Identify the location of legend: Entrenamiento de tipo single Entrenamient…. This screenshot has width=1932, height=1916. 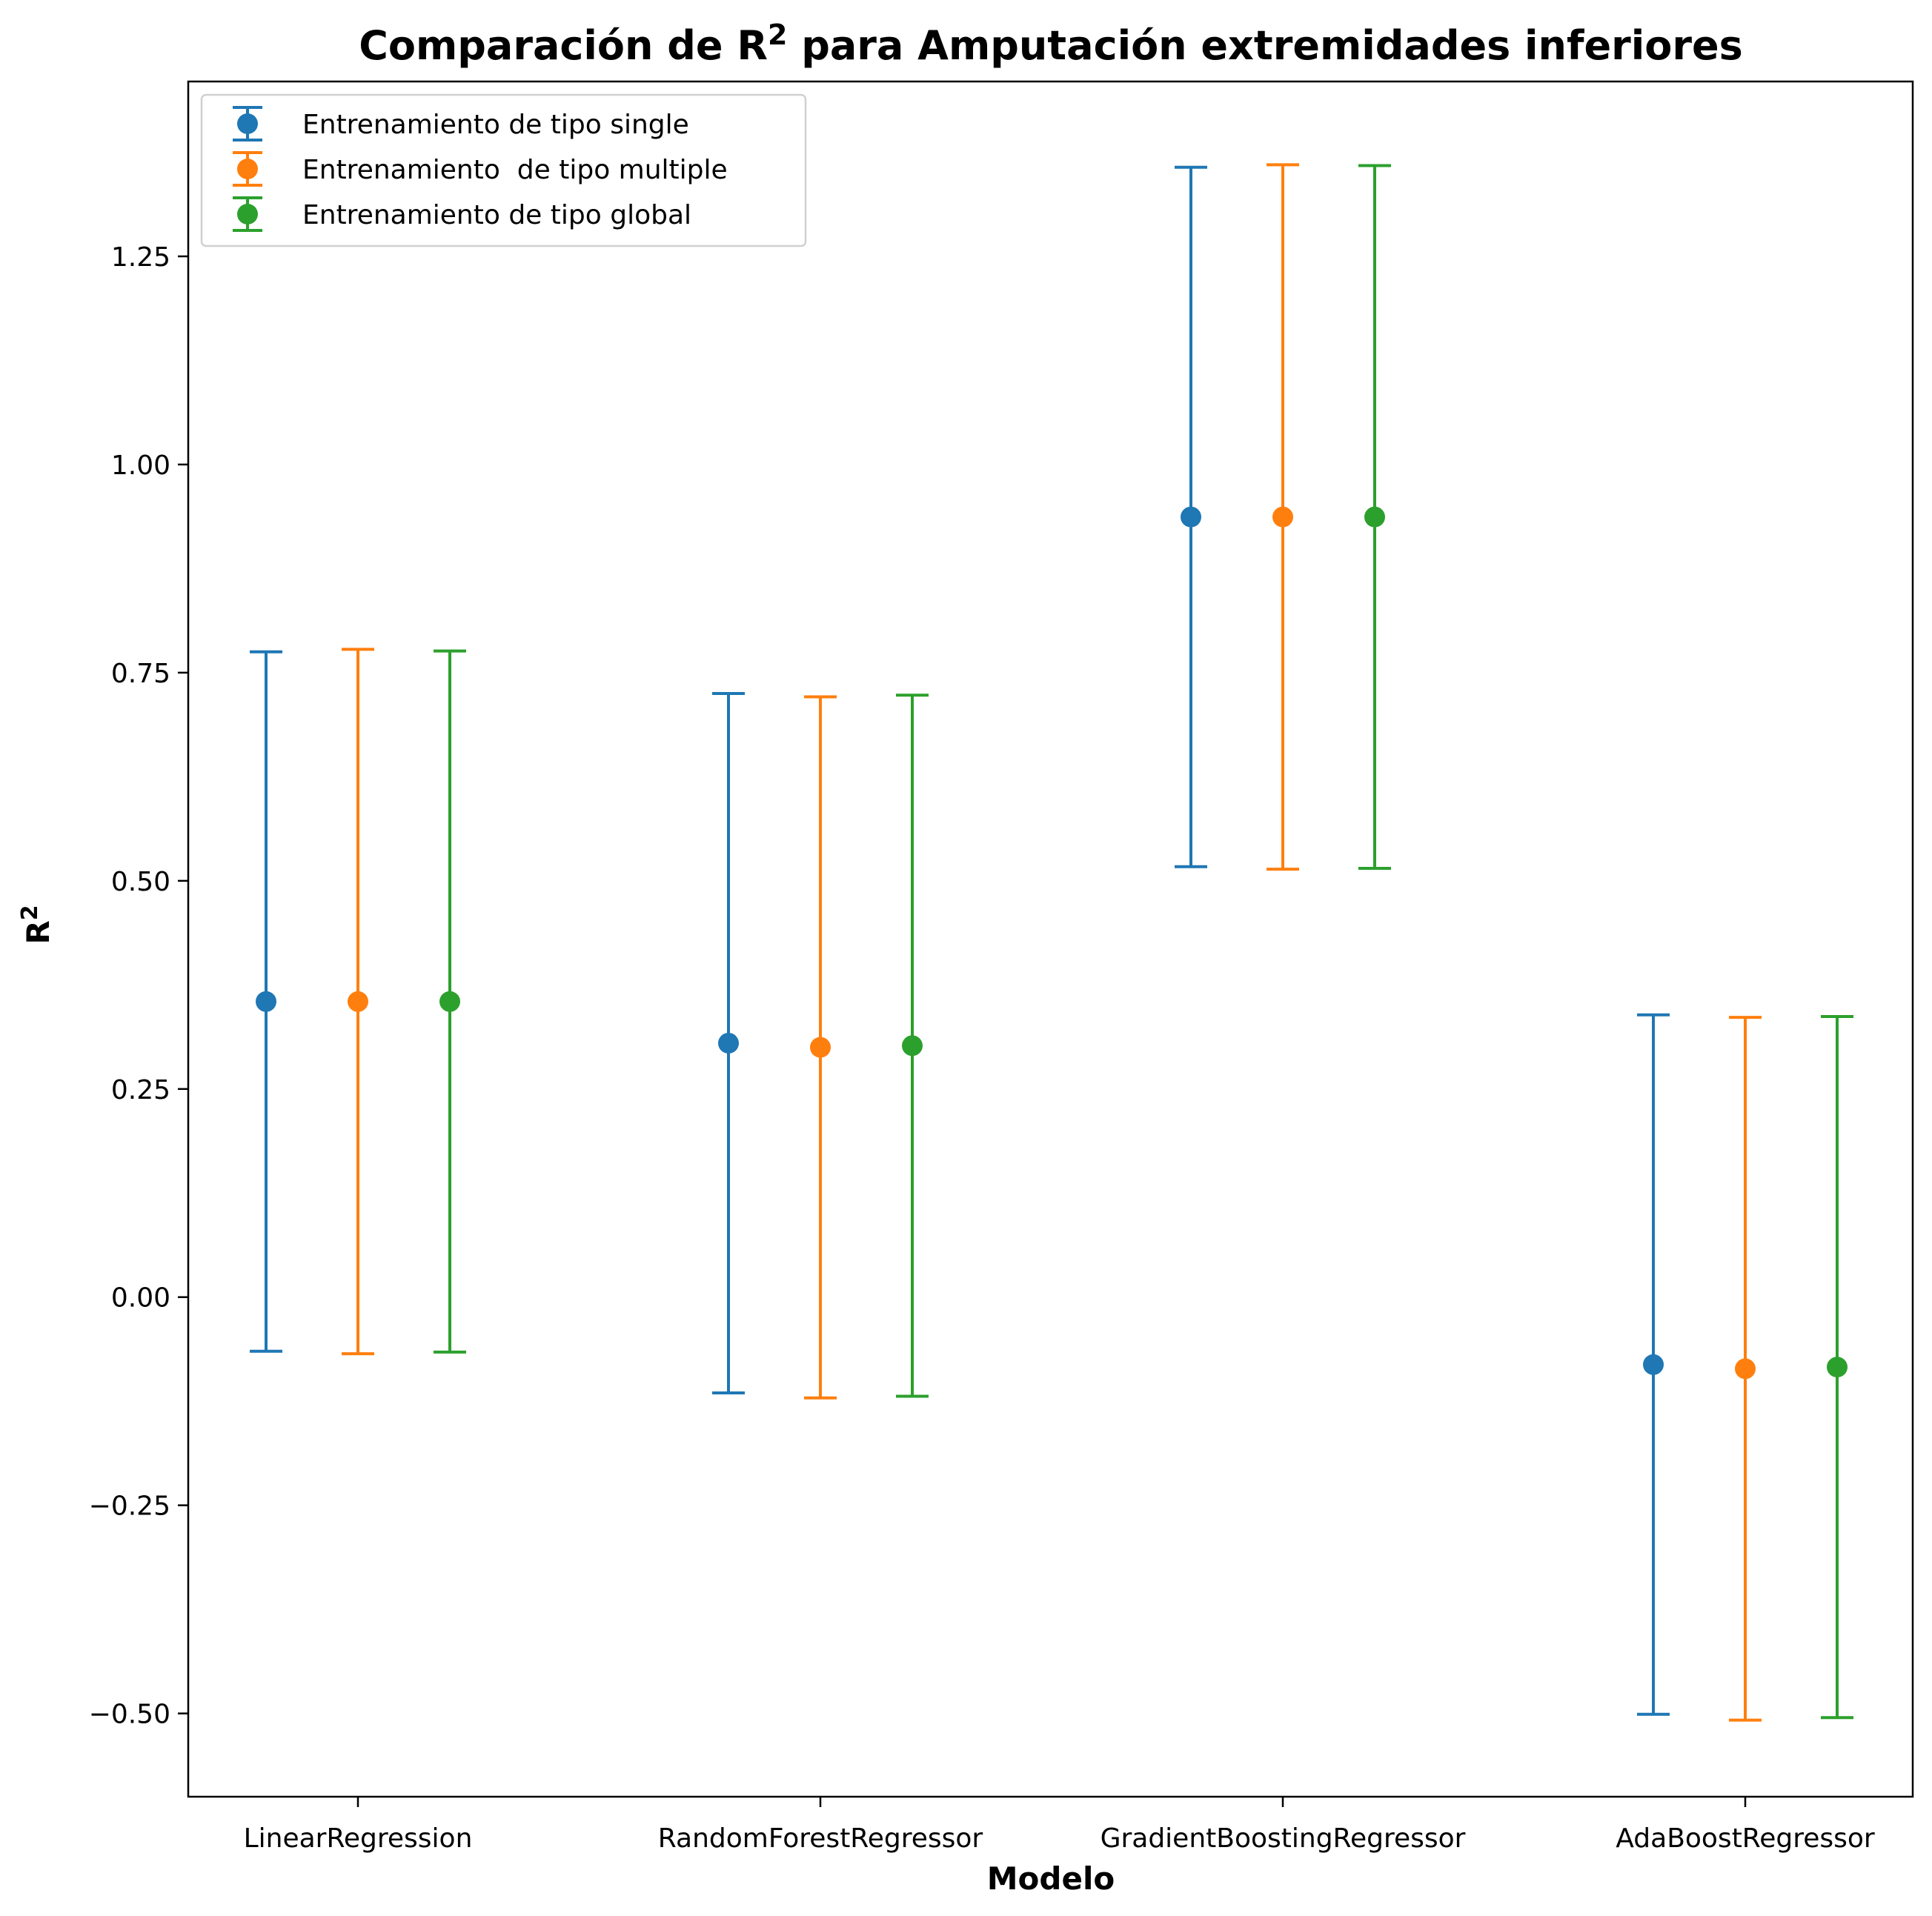
(503, 170).